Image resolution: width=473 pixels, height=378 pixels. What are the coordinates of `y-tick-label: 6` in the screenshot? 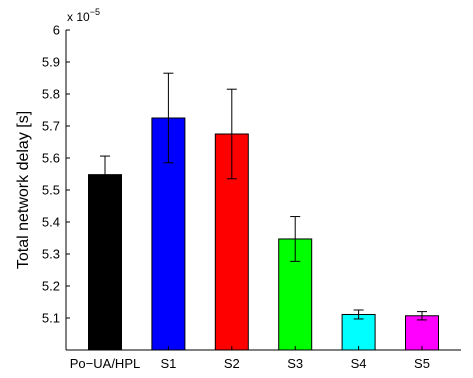 It's located at (56, 30).